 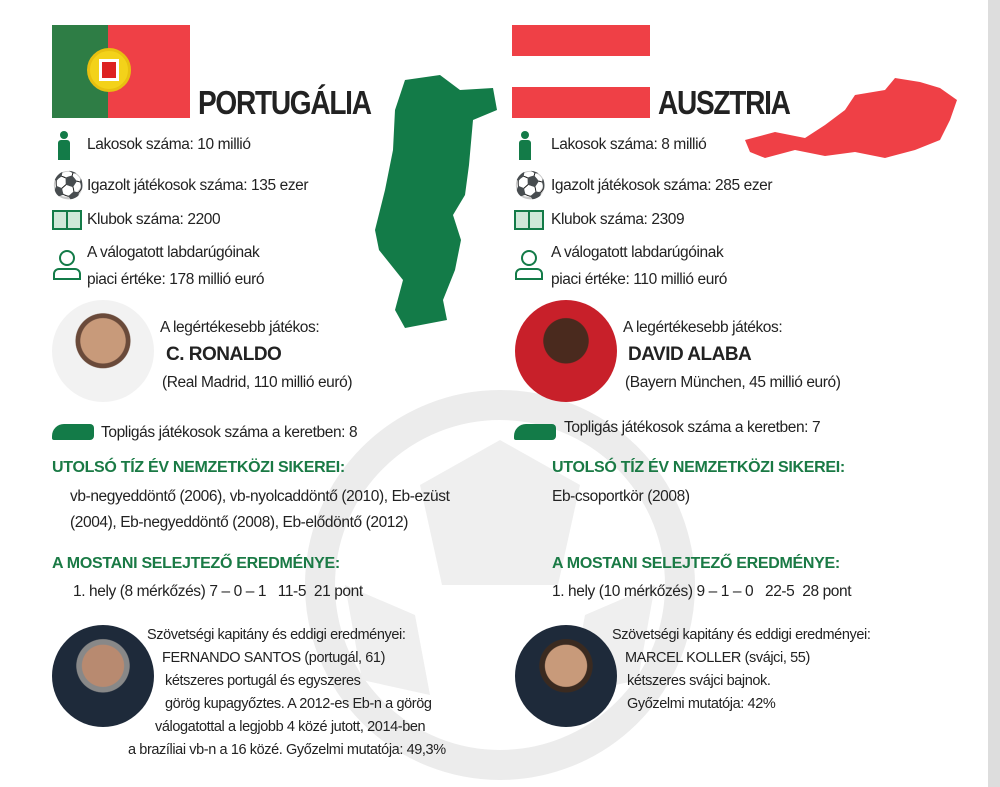 What do you see at coordinates (690, 354) in the screenshot?
I see `mvp-name: DAVID ALABA` at bounding box center [690, 354].